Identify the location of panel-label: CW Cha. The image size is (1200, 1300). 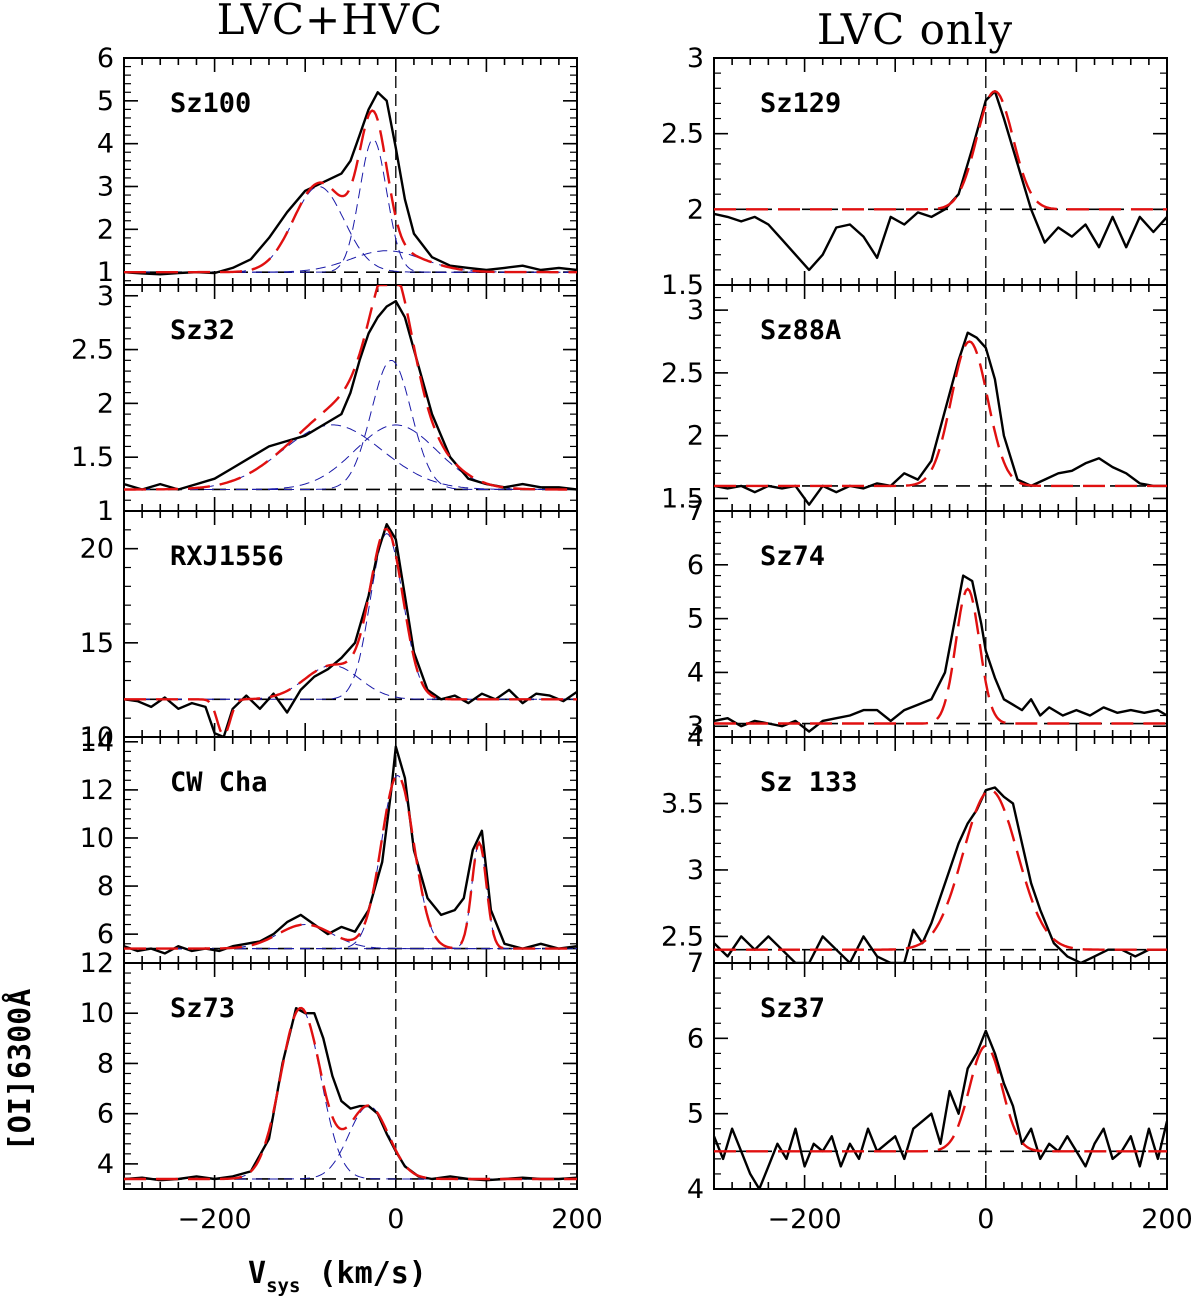
(219, 782).